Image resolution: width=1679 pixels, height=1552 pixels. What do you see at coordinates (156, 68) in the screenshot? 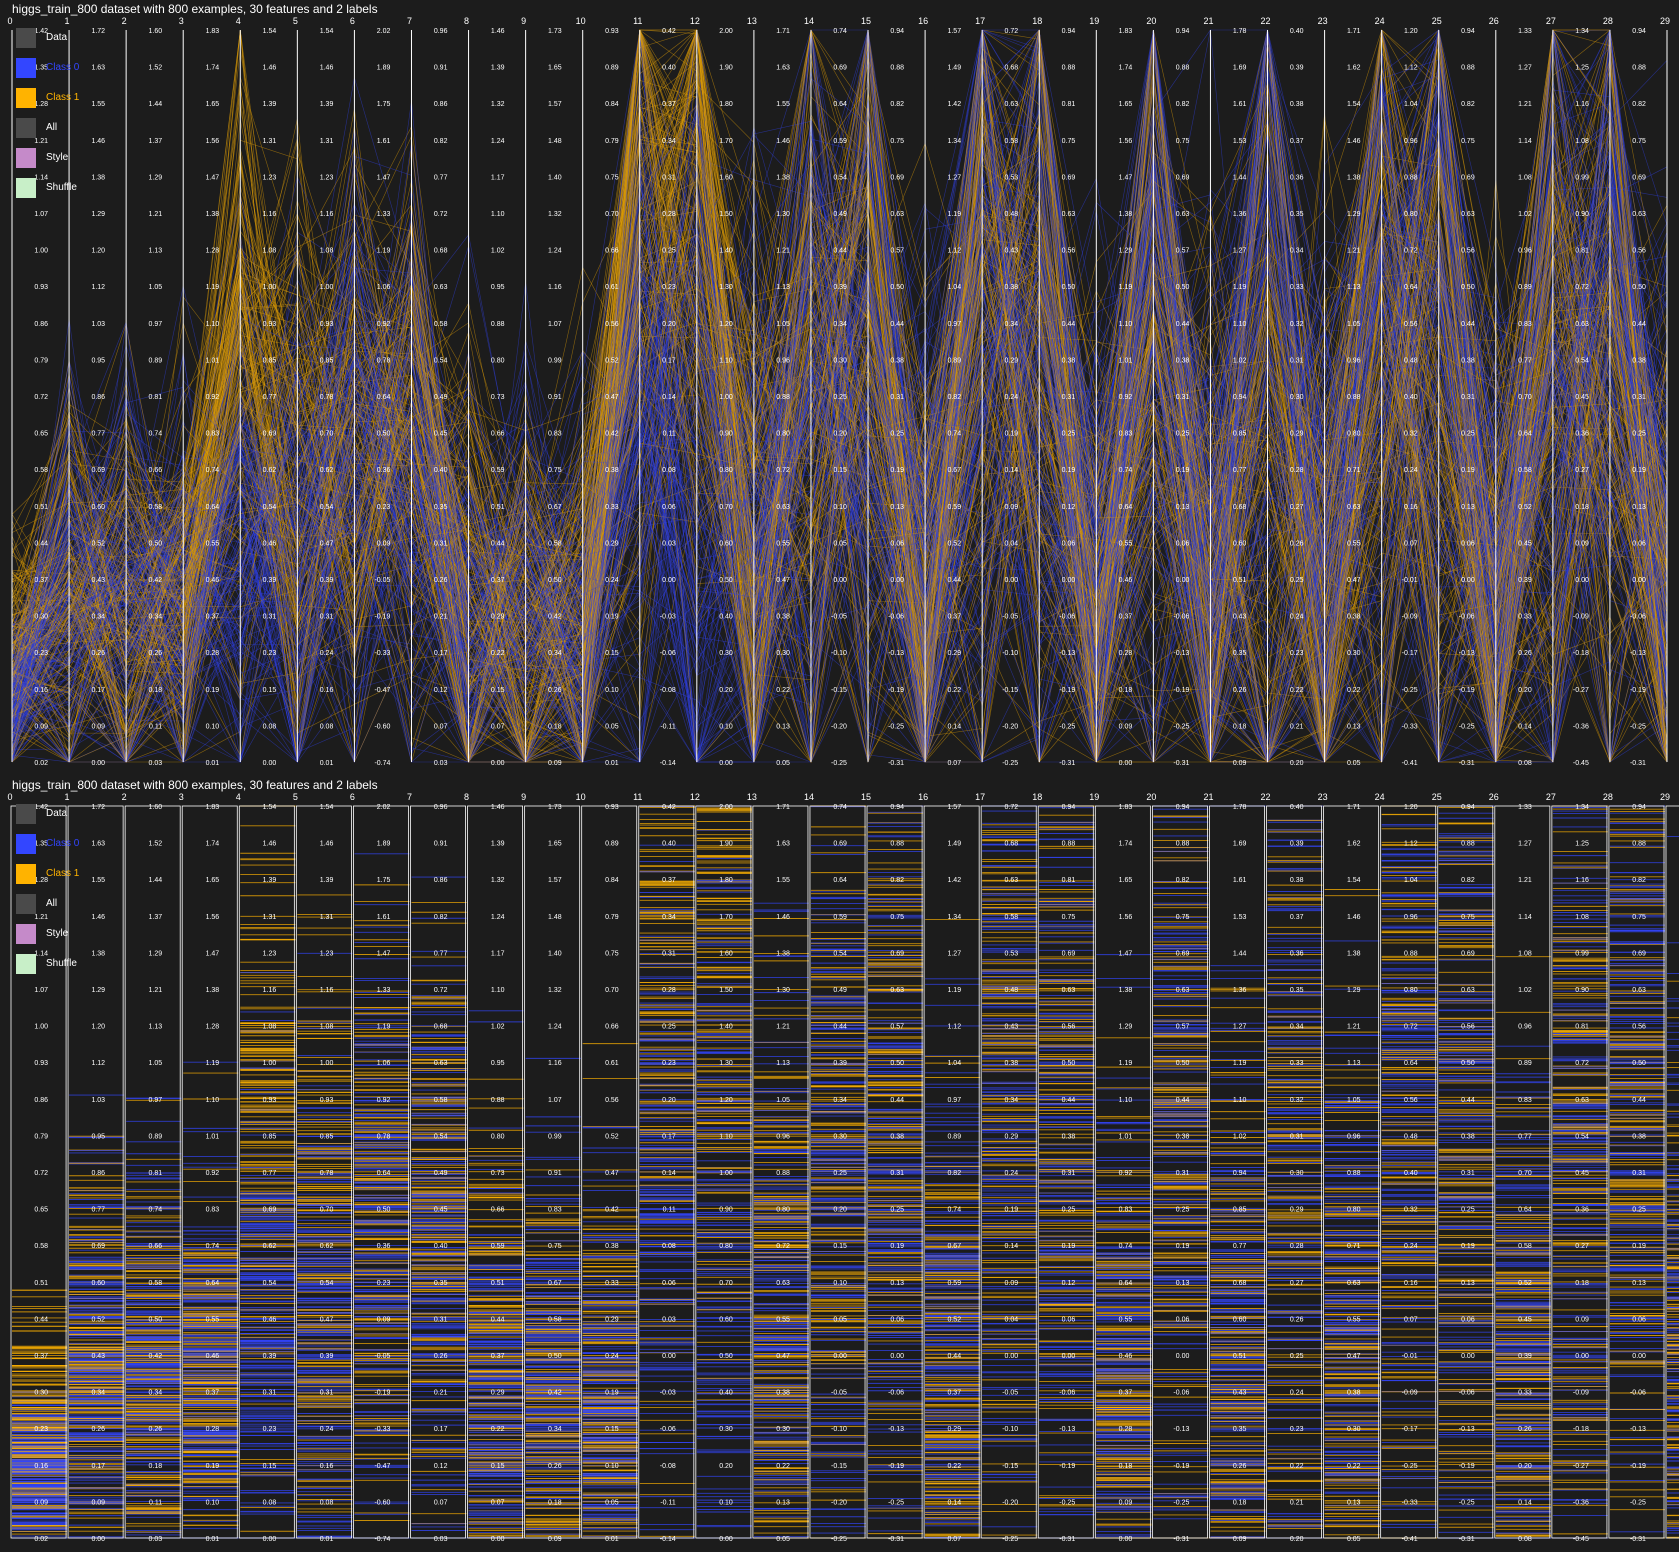
I see `tick-label: 1.52` at bounding box center [156, 68].